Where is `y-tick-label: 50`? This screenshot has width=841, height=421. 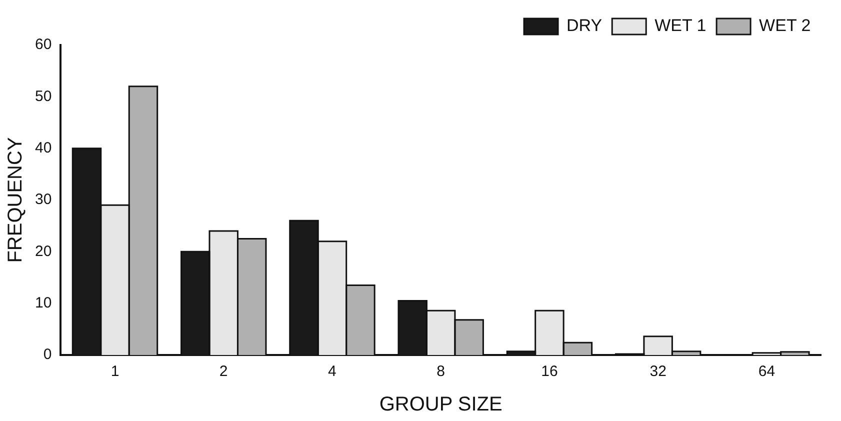
y-tick-label: 50 is located at coordinates (43, 96).